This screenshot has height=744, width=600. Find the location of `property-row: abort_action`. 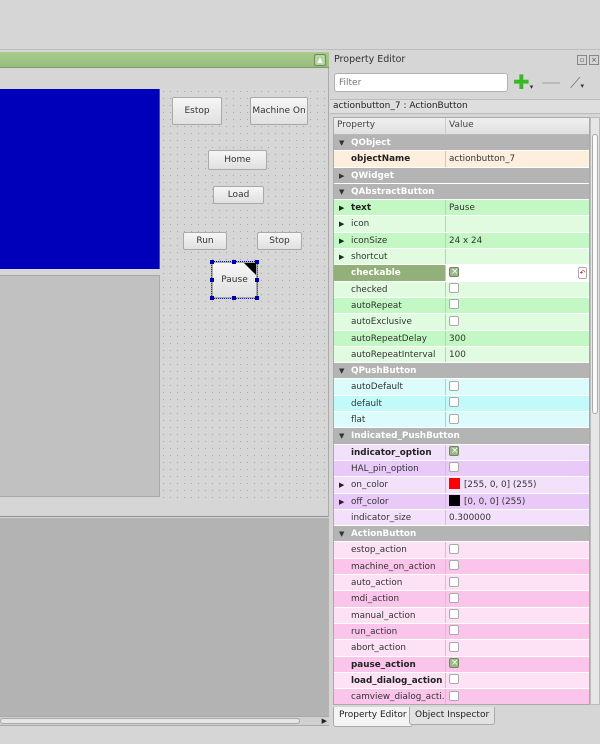

property-row: abort_action is located at coordinates (461, 648).